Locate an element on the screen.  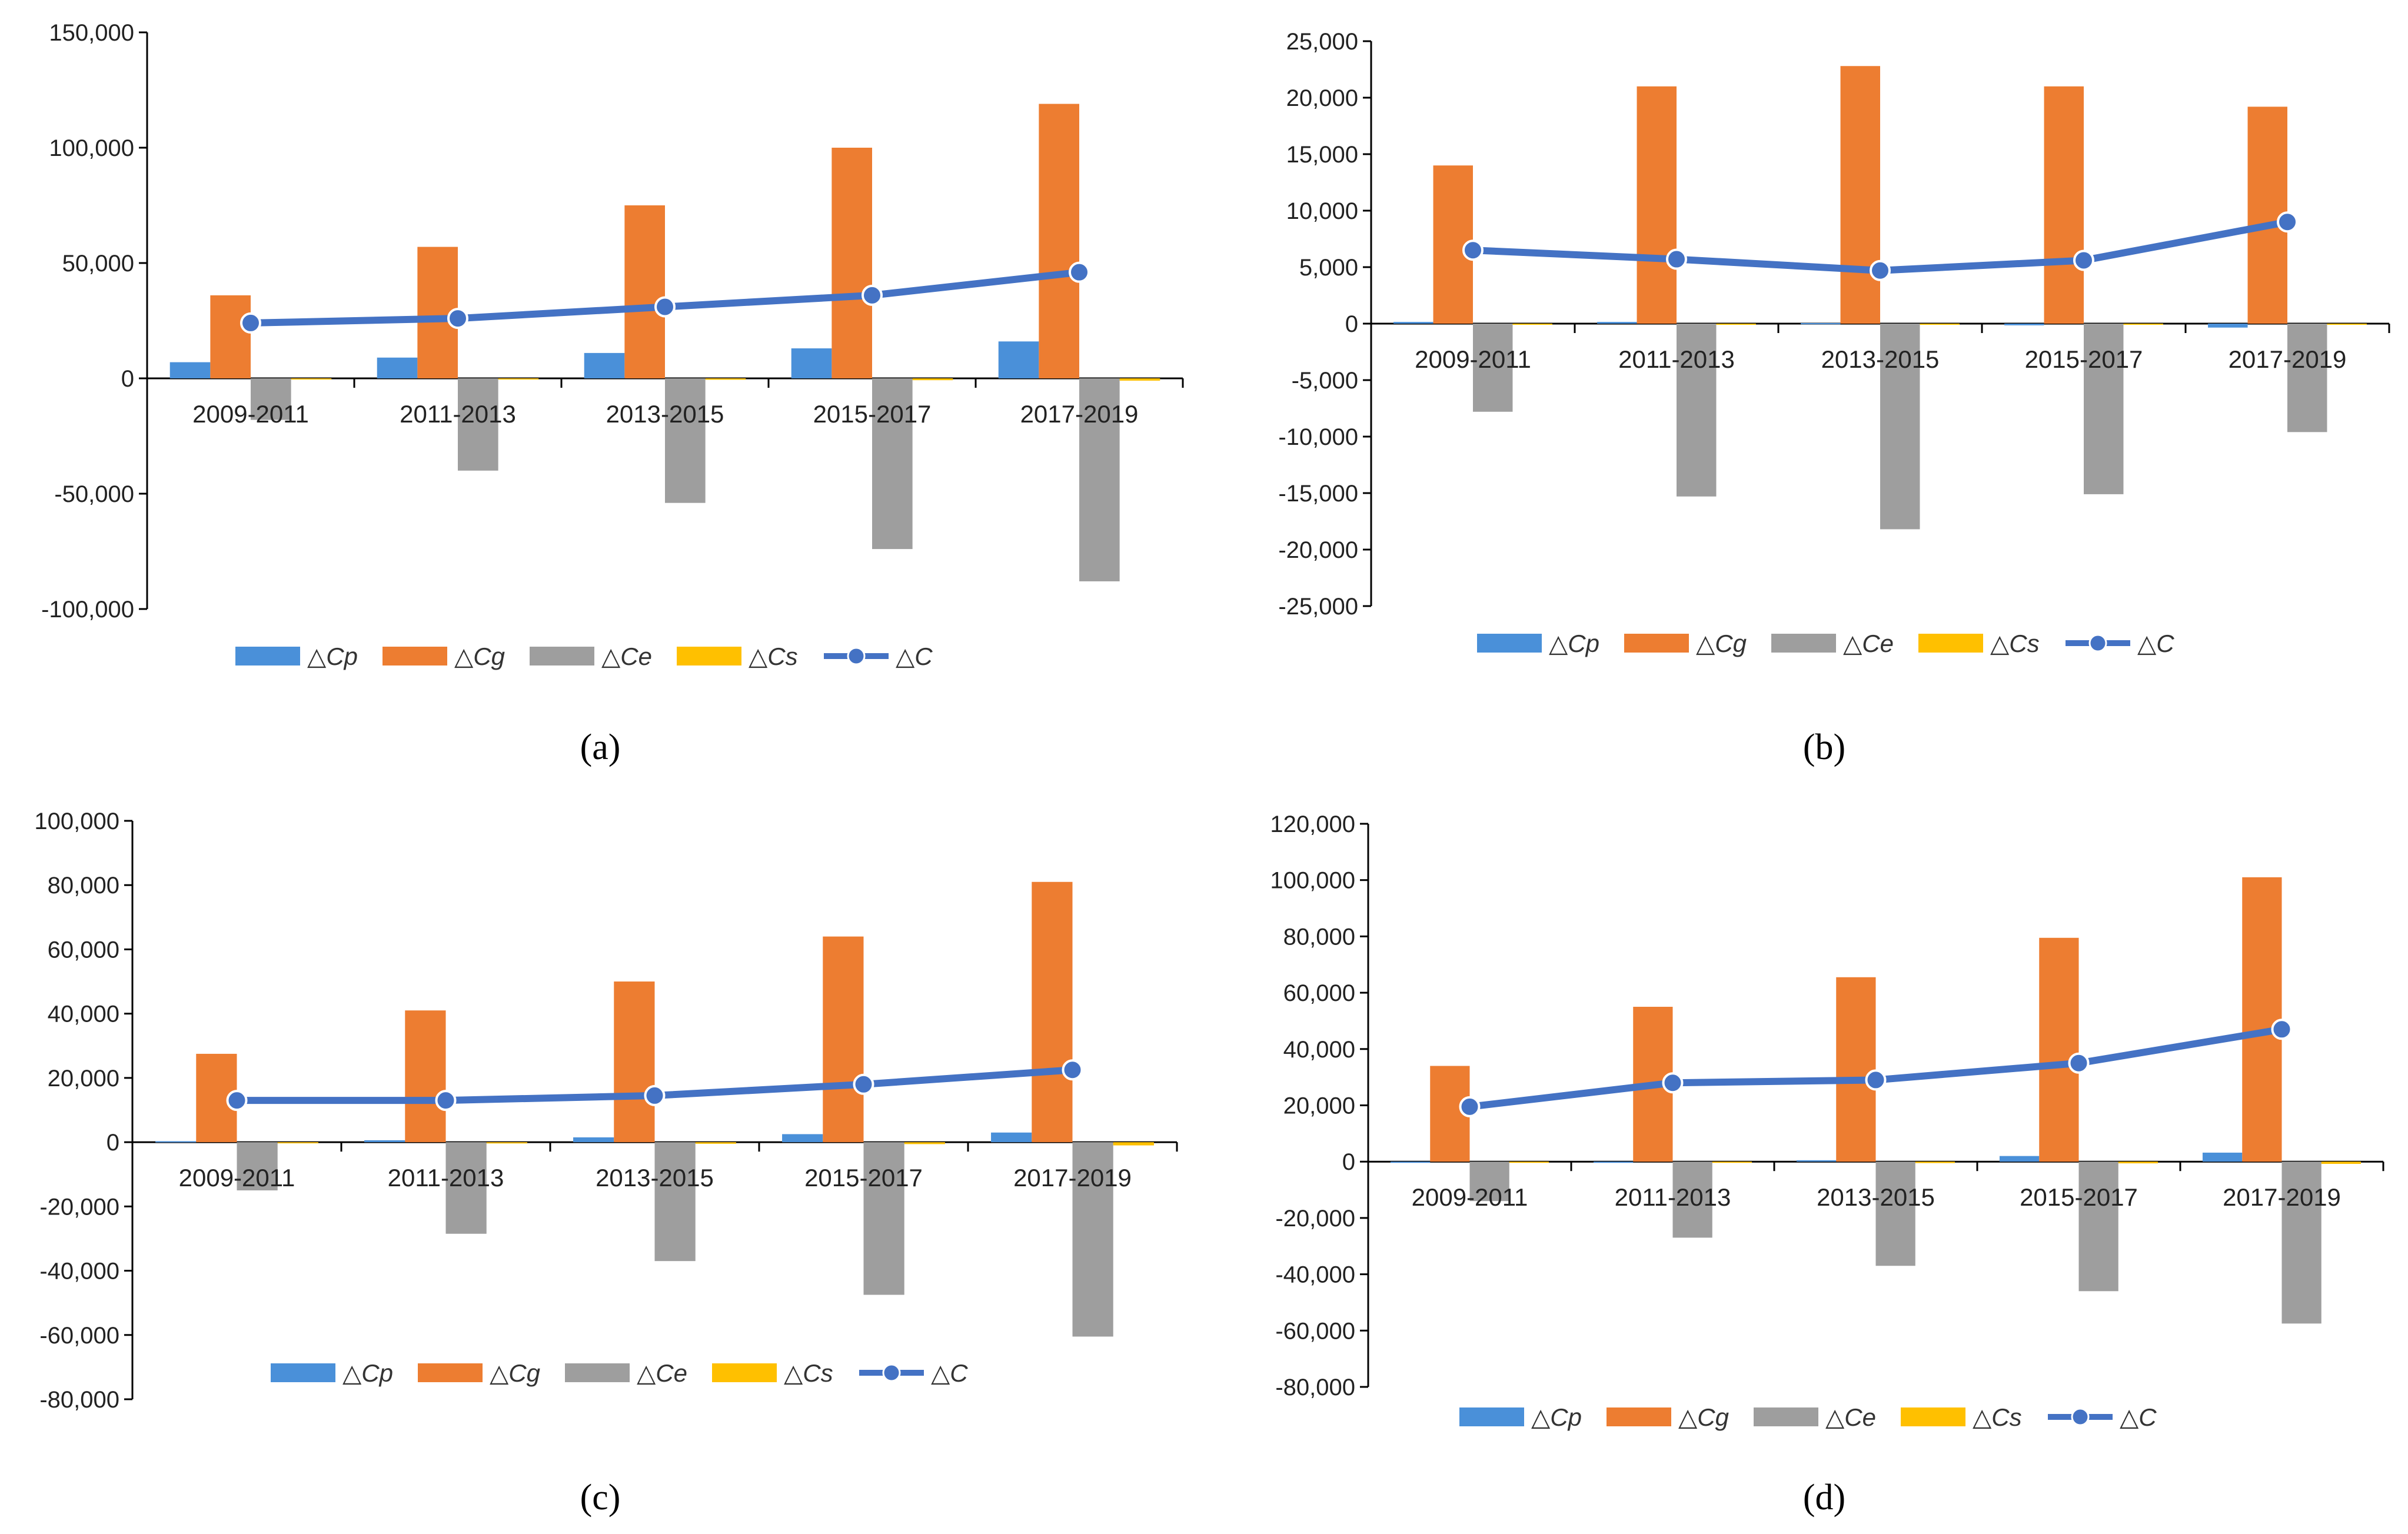
panel-label-d: (d) is located at coordinates (1824, 1498).